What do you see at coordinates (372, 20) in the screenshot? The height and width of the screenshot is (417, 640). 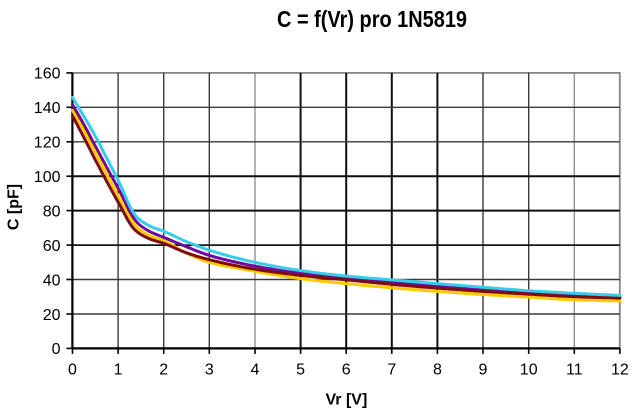 I see `svg-text: C = f(Vr) pro 1N5819` at bounding box center [372, 20].